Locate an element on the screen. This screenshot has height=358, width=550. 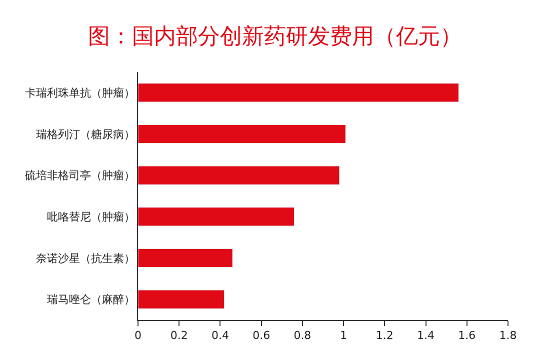
x-tick-label: 1.2 is located at coordinates (385, 335).